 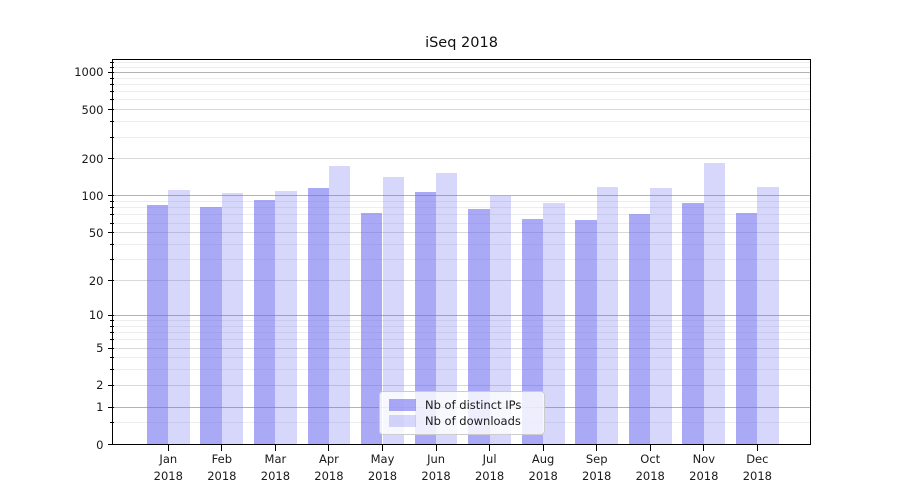 What do you see at coordinates (543, 459) in the screenshot?
I see `x-tick-label-month: Aug` at bounding box center [543, 459].